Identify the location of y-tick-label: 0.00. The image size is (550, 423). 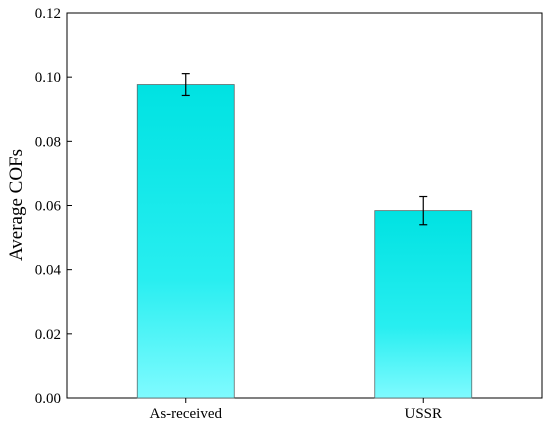
(48, 399).